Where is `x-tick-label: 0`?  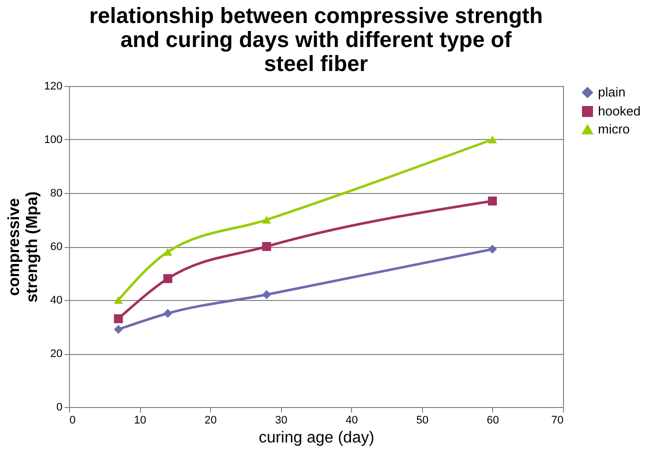 x-tick-label: 0 is located at coordinates (73, 420).